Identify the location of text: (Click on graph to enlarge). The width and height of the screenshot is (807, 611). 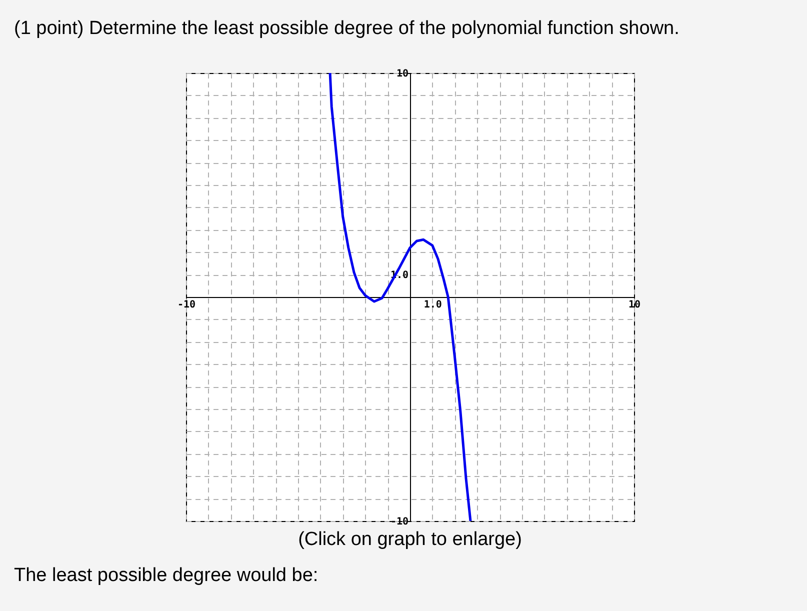
(410, 539).